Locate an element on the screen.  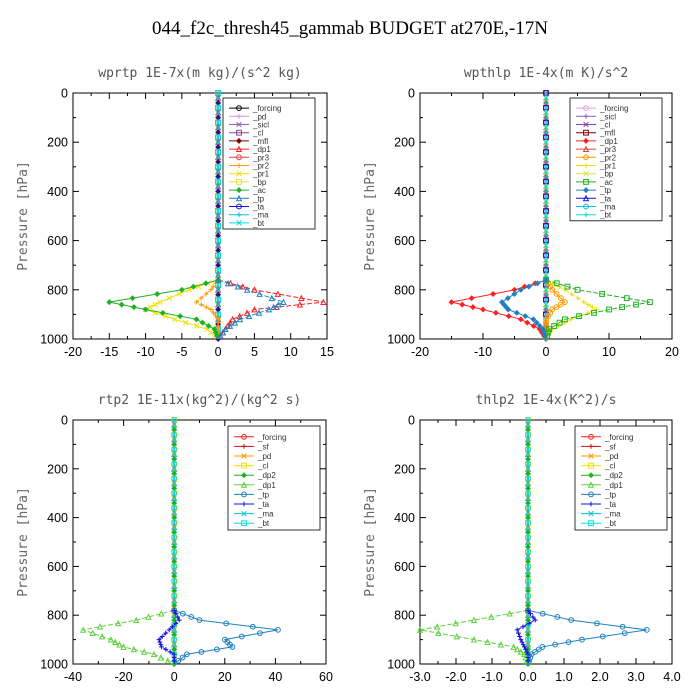
x-tick-label: 0 is located at coordinates (546, 352).